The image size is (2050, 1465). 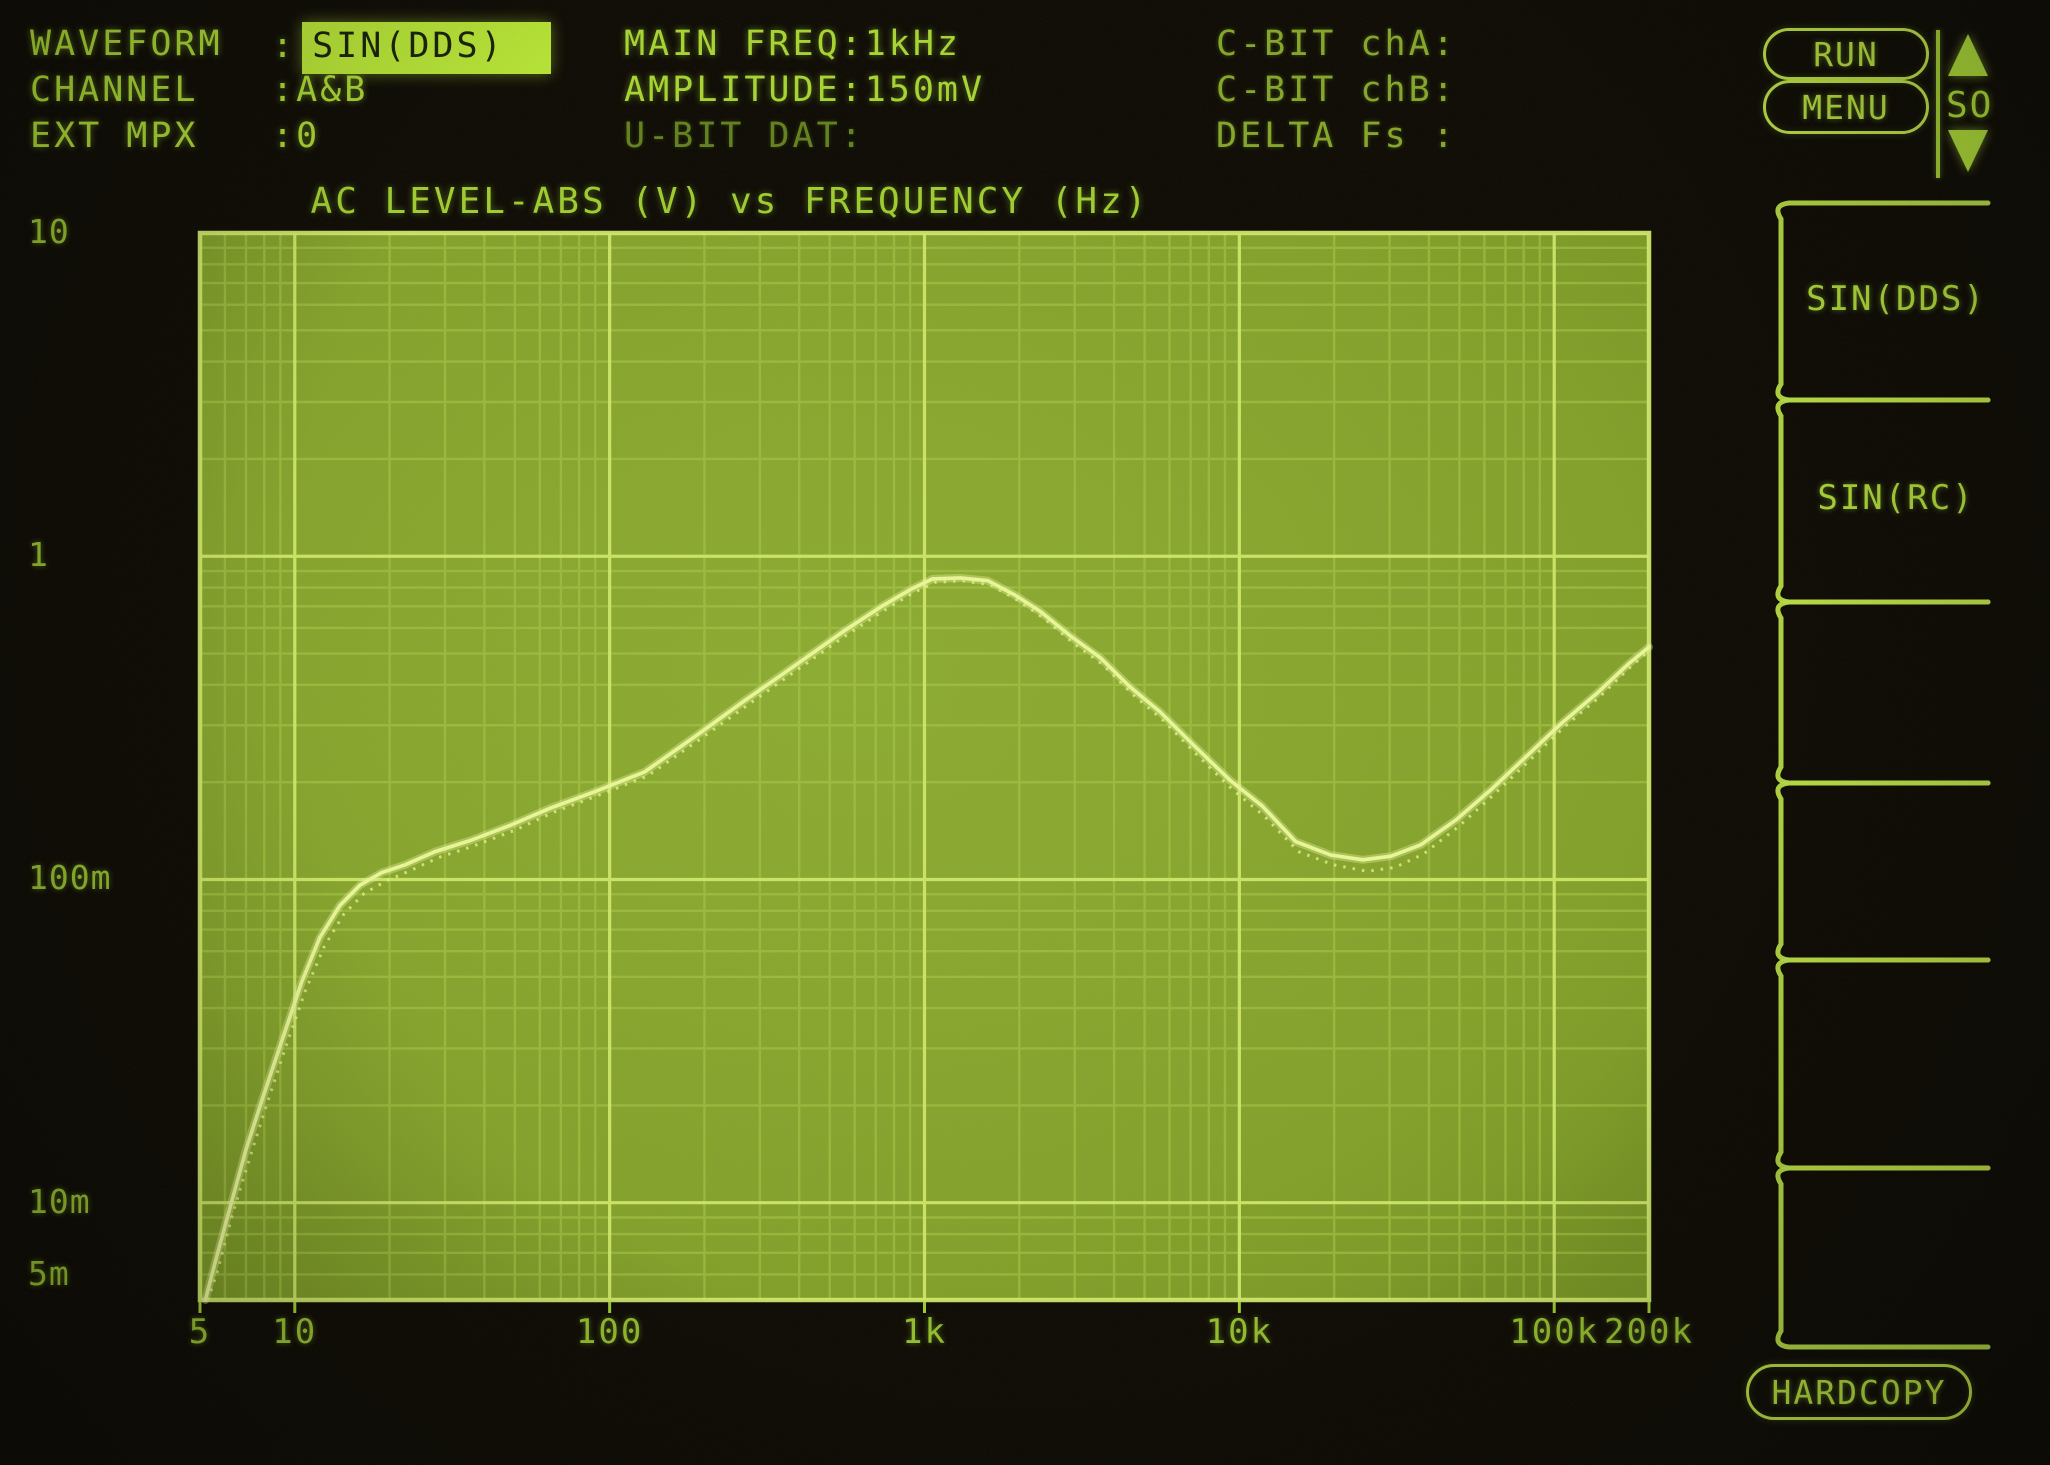 What do you see at coordinates (1859, 1392) in the screenshot?
I see `hardcopy-button: HARDCOPY` at bounding box center [1859, 1392].